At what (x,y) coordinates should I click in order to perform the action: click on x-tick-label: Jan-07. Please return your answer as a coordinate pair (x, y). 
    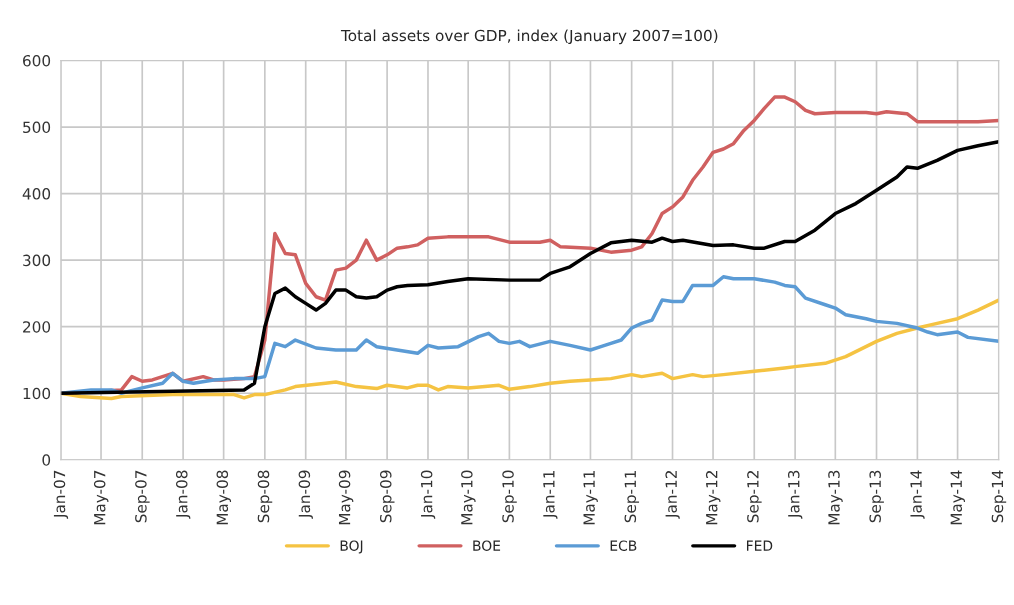
    Looking at the image, I should click on (61, 494).